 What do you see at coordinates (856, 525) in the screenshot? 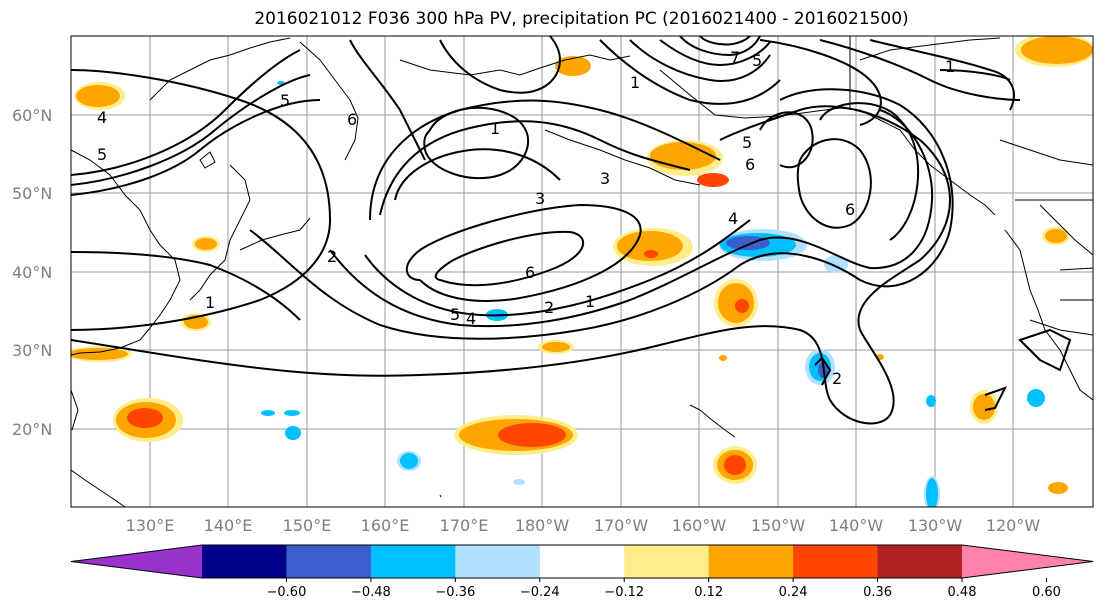
I see `lon-label: 140°W` at bounding box center [856, 525].